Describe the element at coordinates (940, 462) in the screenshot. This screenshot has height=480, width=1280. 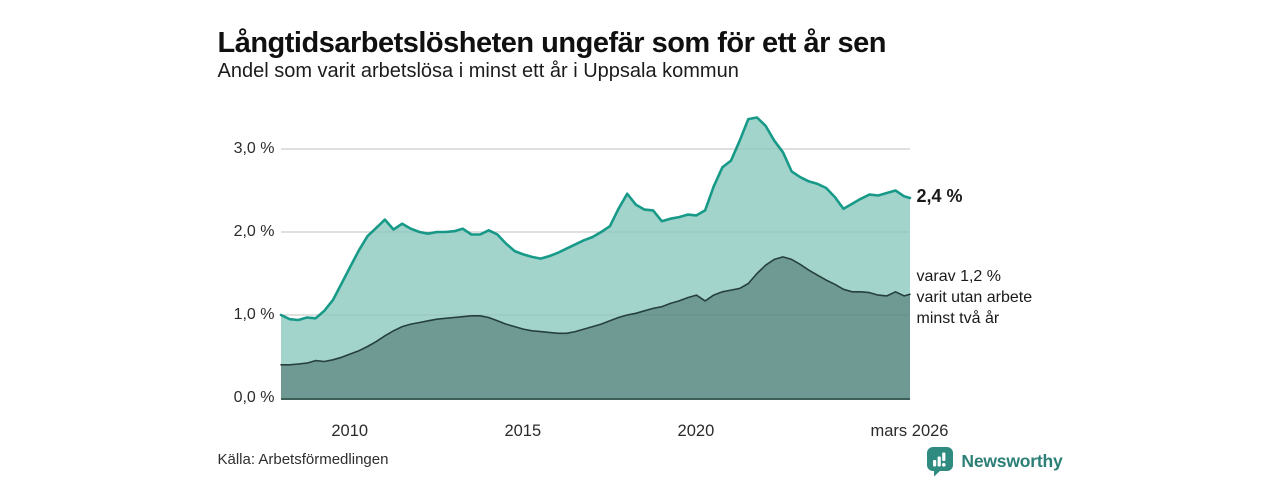
I see `newsworthy-logo-icon` at that location.